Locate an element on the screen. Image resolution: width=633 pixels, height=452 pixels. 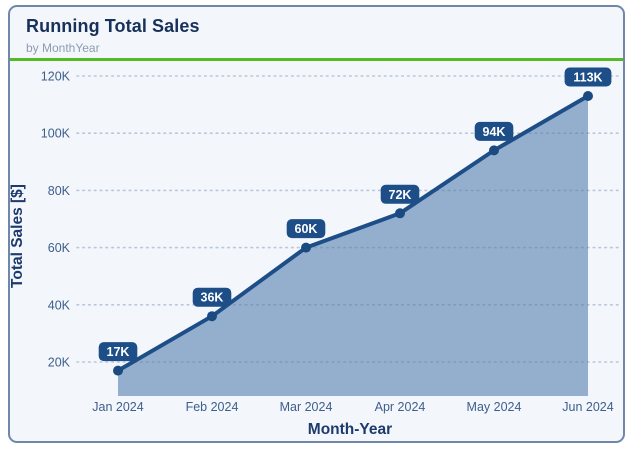
x-tick-label-jun-2024: Jun 2024 is located at coordinates (587, 407).